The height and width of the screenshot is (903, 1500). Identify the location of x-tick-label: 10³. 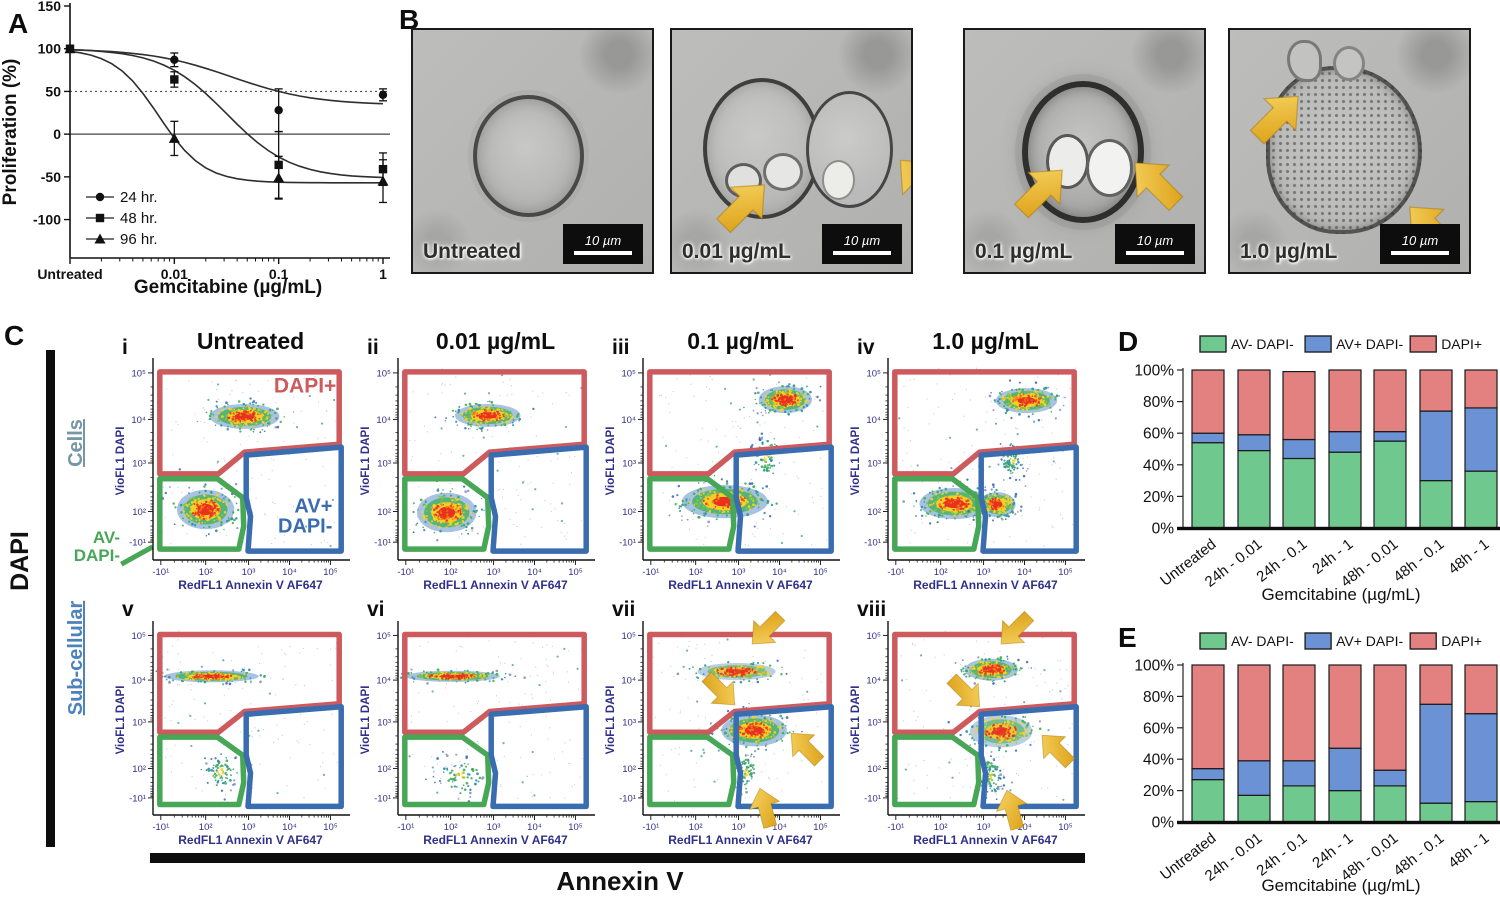
(494, 827).